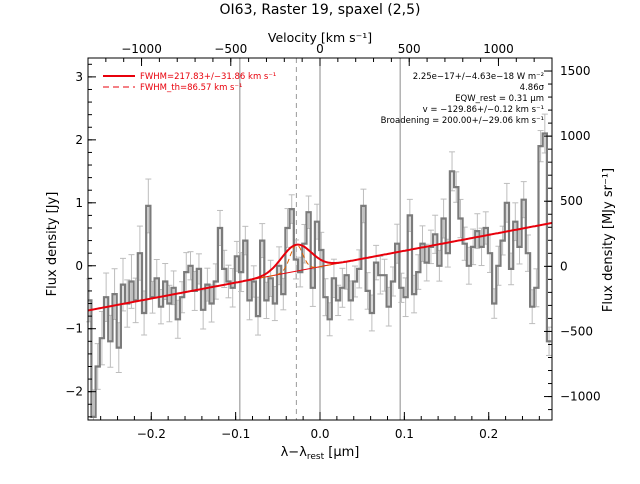 This screenshot has width=640, height=484. Describe the element at coordinates (483, 110) in the screenshot. I see `annotation-velocity: v = −129.86+/−0.12 km s⁻¹` at that location.